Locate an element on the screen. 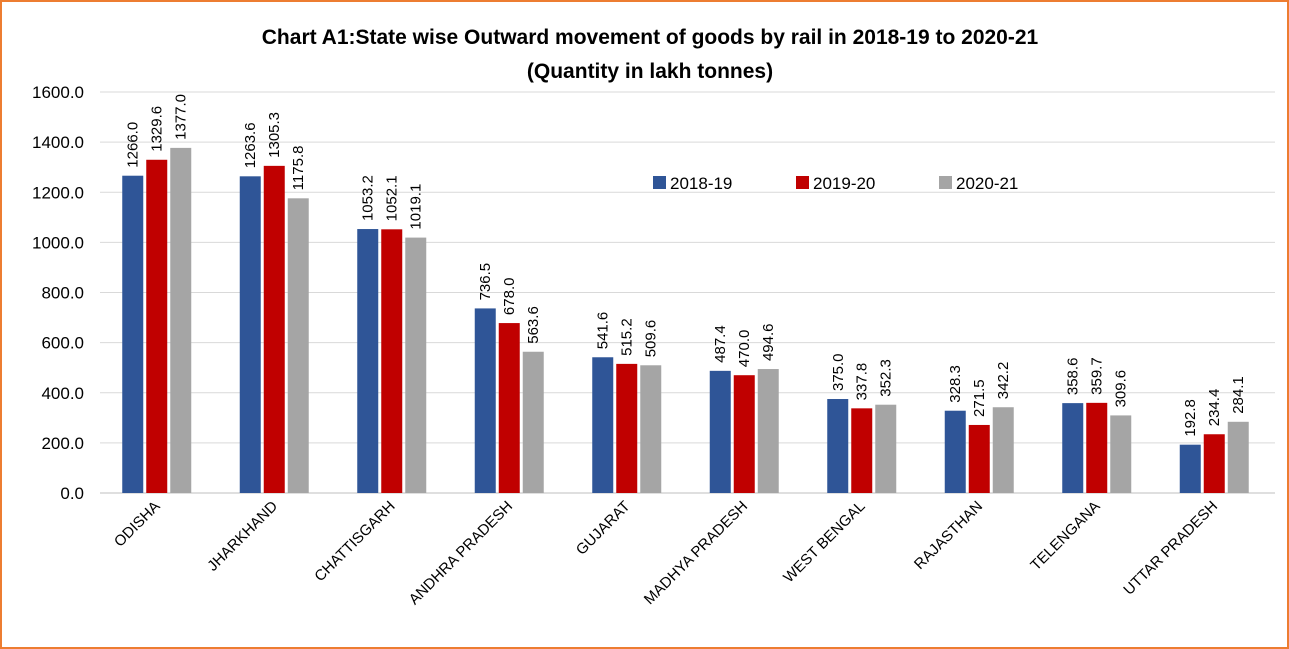  y-tick-label: 1400.0 is located at coordinates (58, 142).